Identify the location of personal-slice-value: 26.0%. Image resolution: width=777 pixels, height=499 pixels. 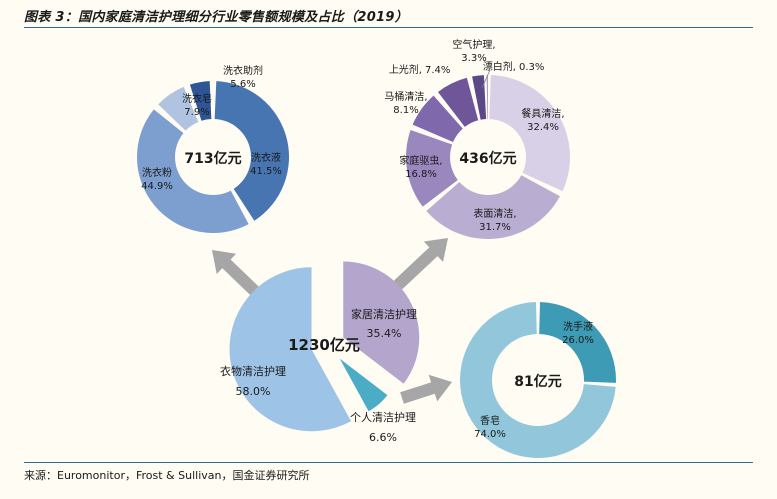
(578, 340).